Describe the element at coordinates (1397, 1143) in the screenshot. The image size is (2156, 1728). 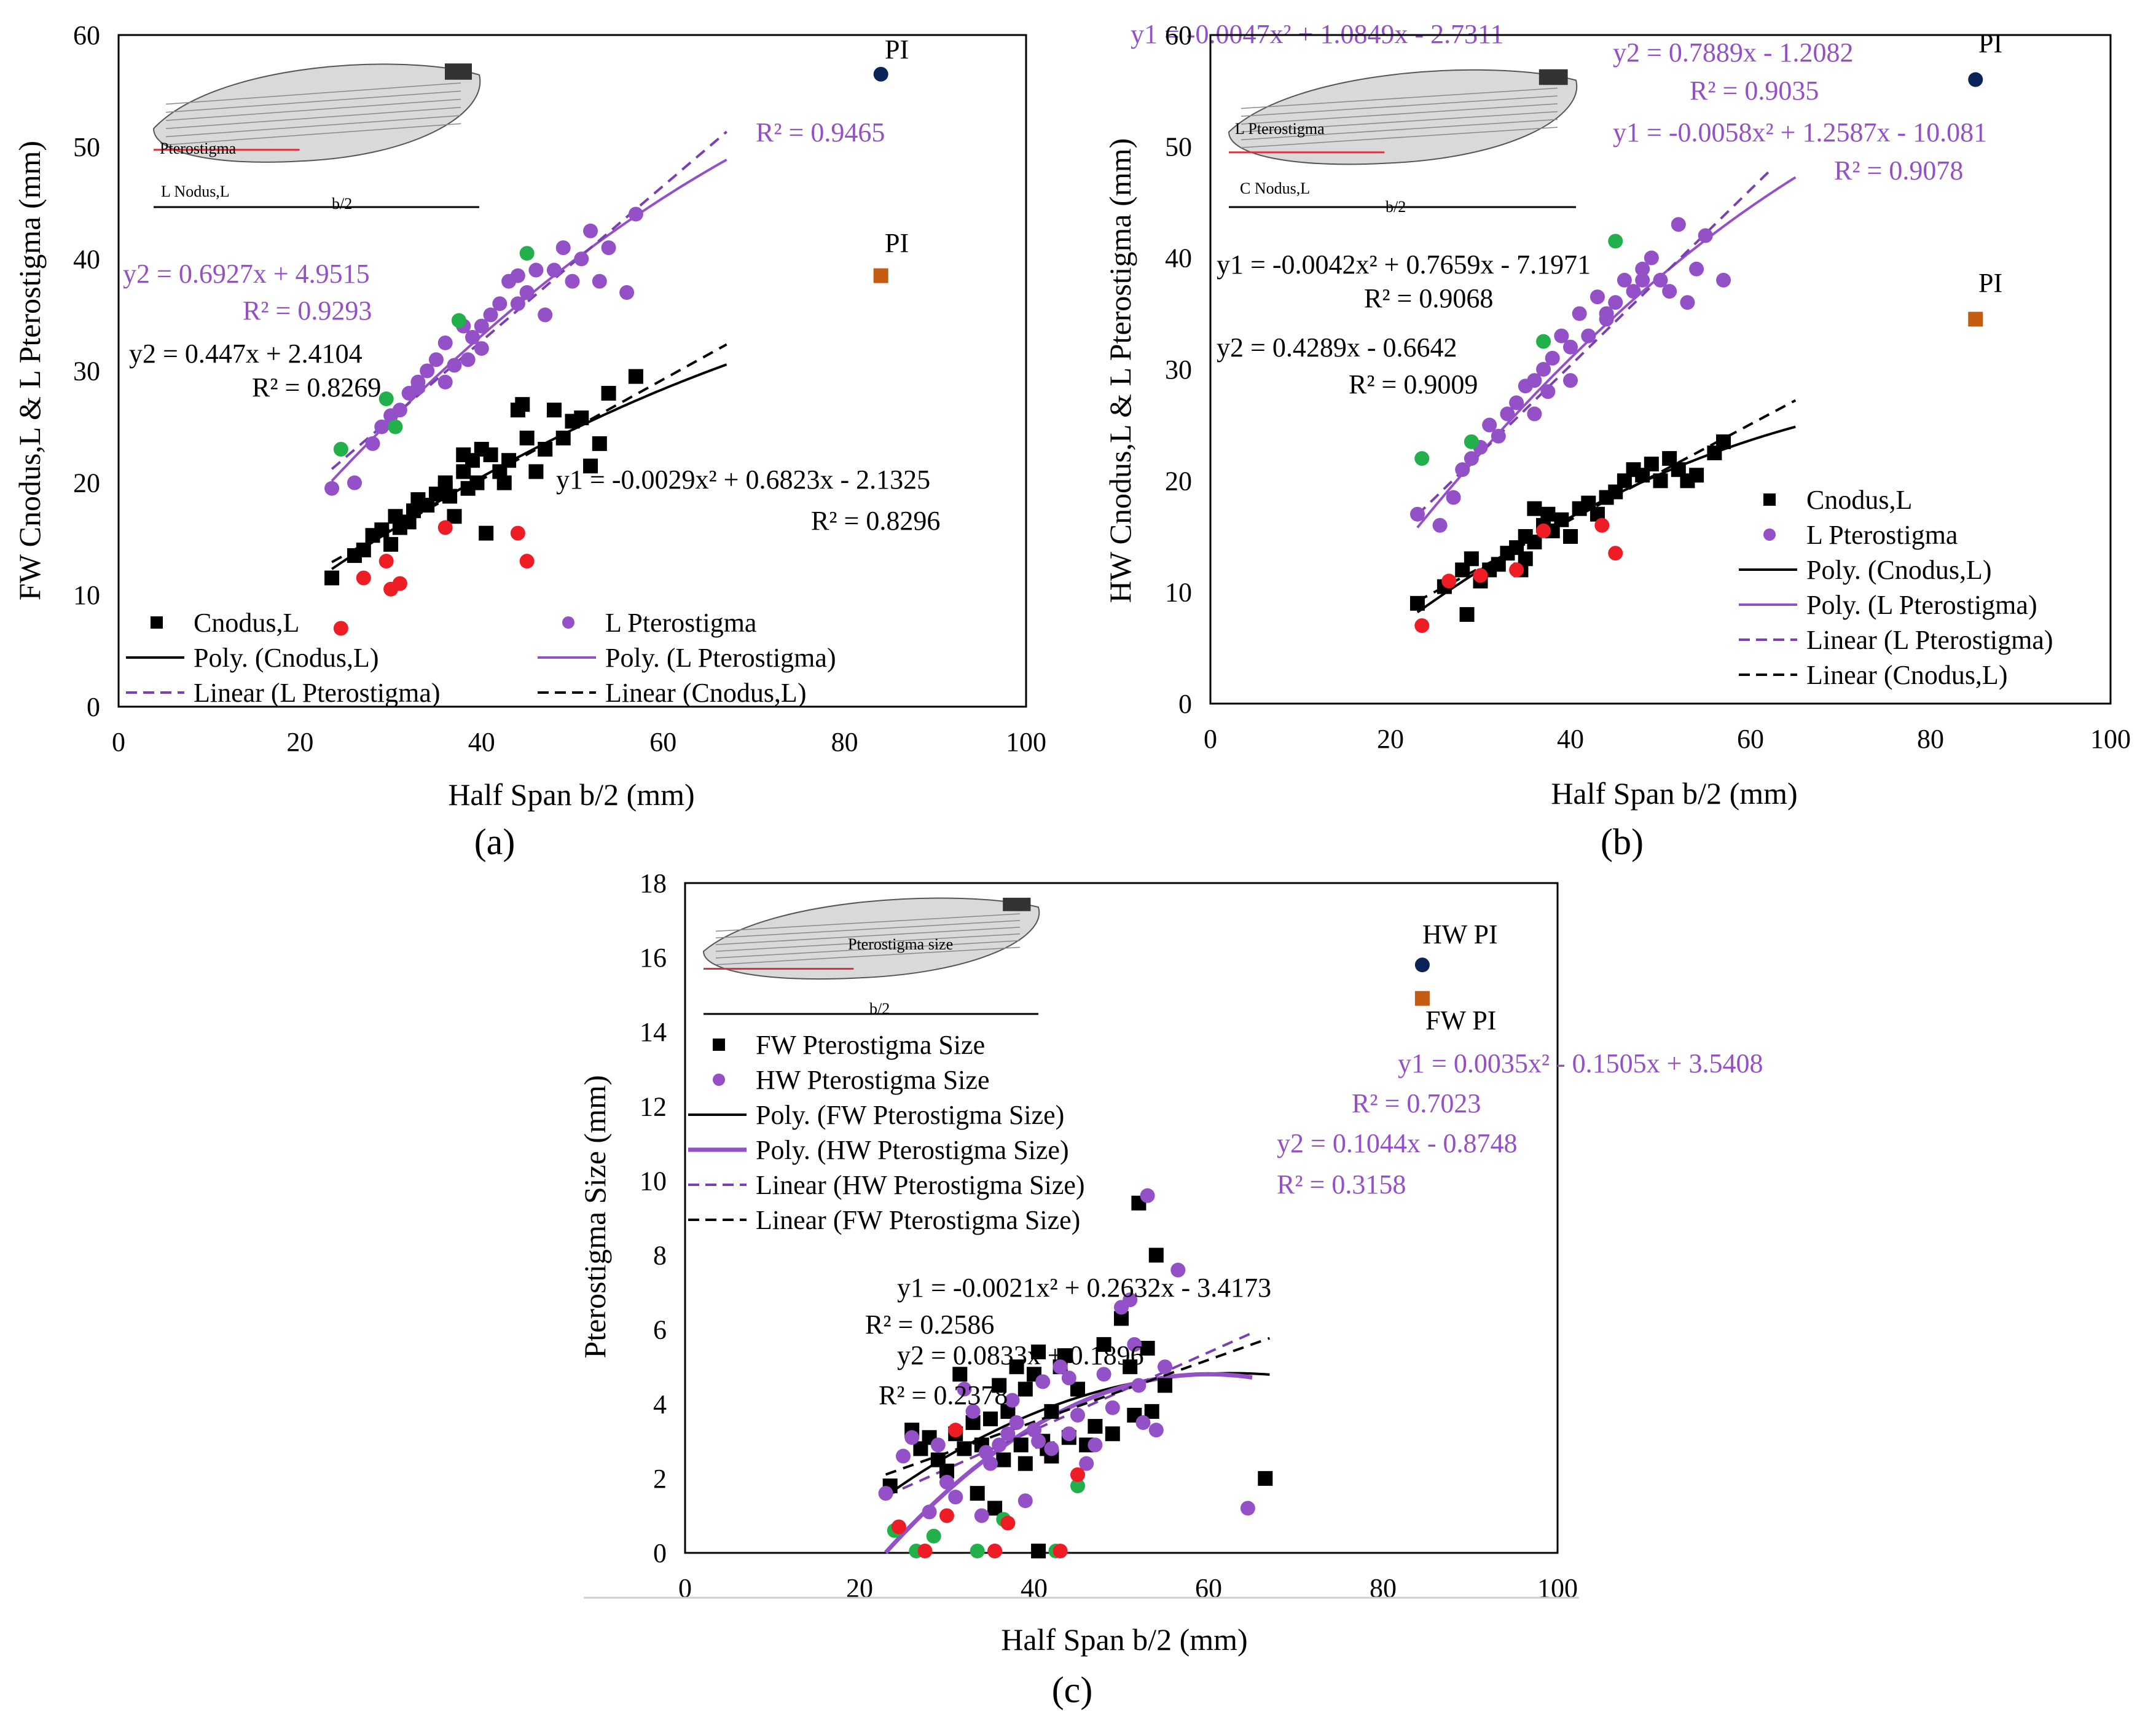
I see `annotation-text: y2 = 0.1044x - 0.8748` at that location.